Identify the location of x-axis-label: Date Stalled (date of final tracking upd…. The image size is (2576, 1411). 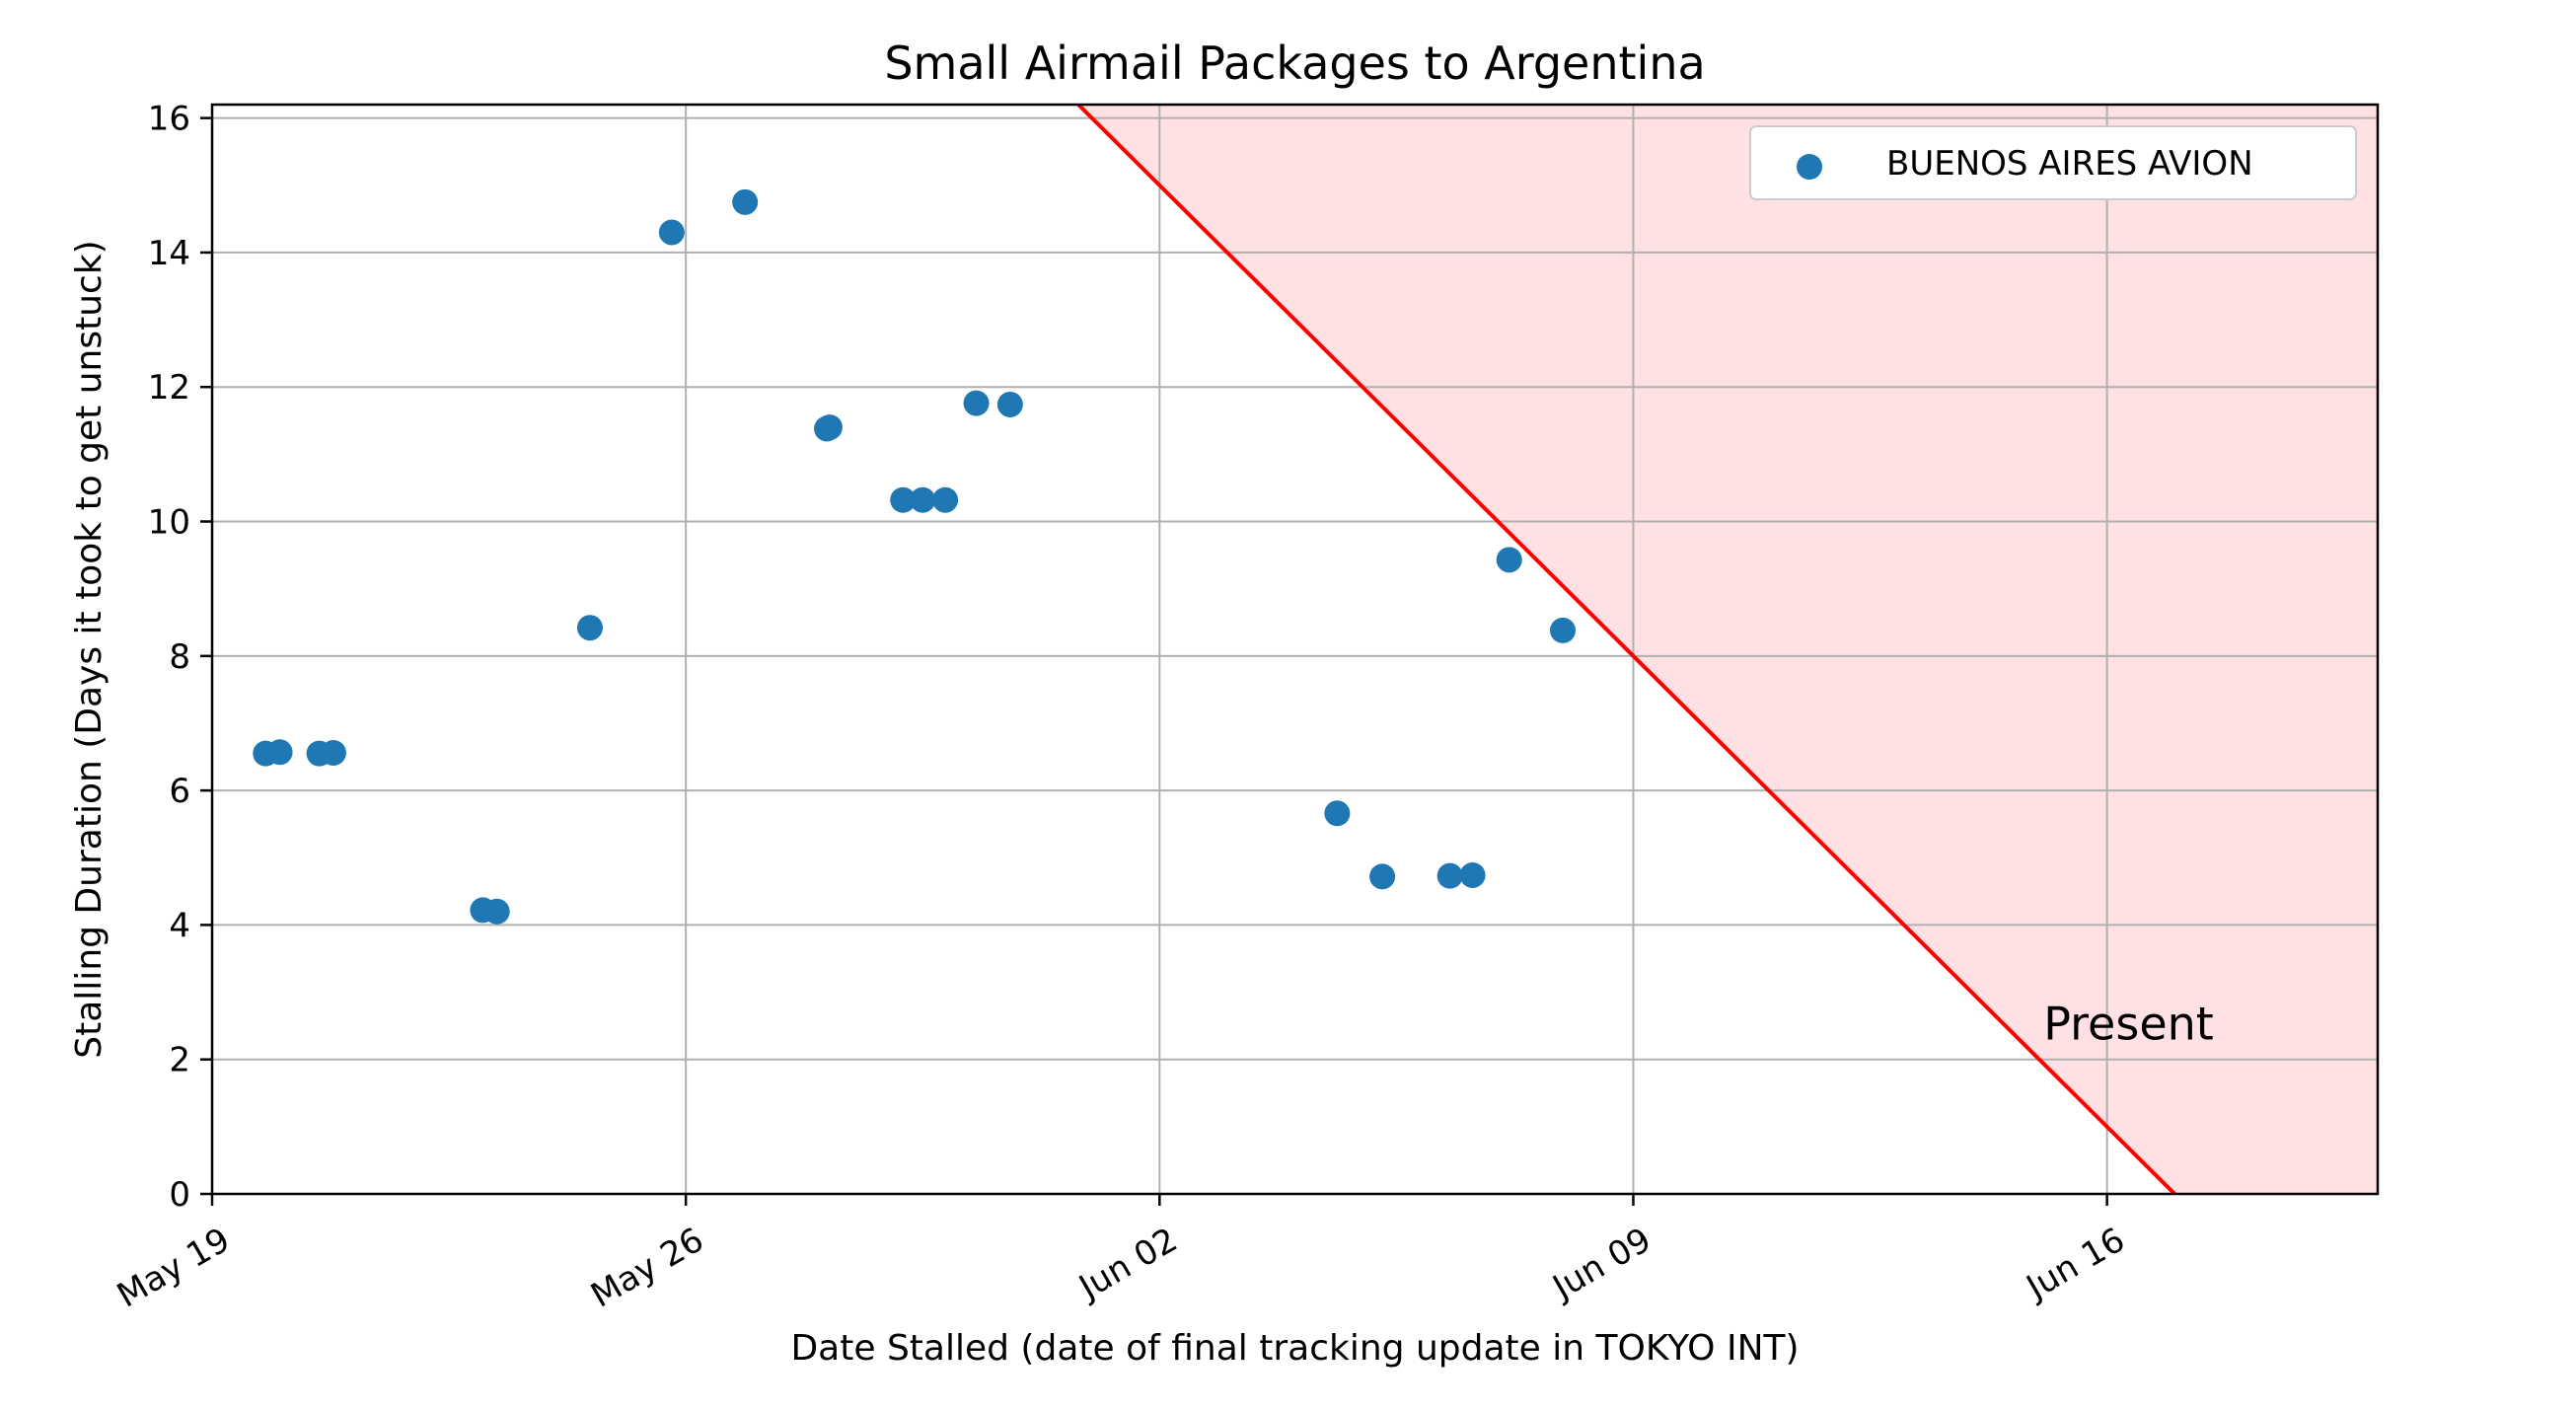
(1294, 1348).